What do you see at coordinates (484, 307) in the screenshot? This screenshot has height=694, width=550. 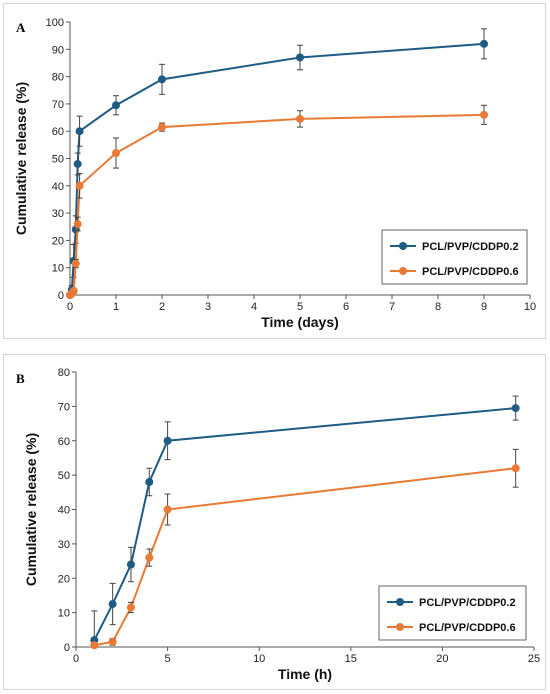 I see `x-tick-label: 9` at bounding box center [484, 307].